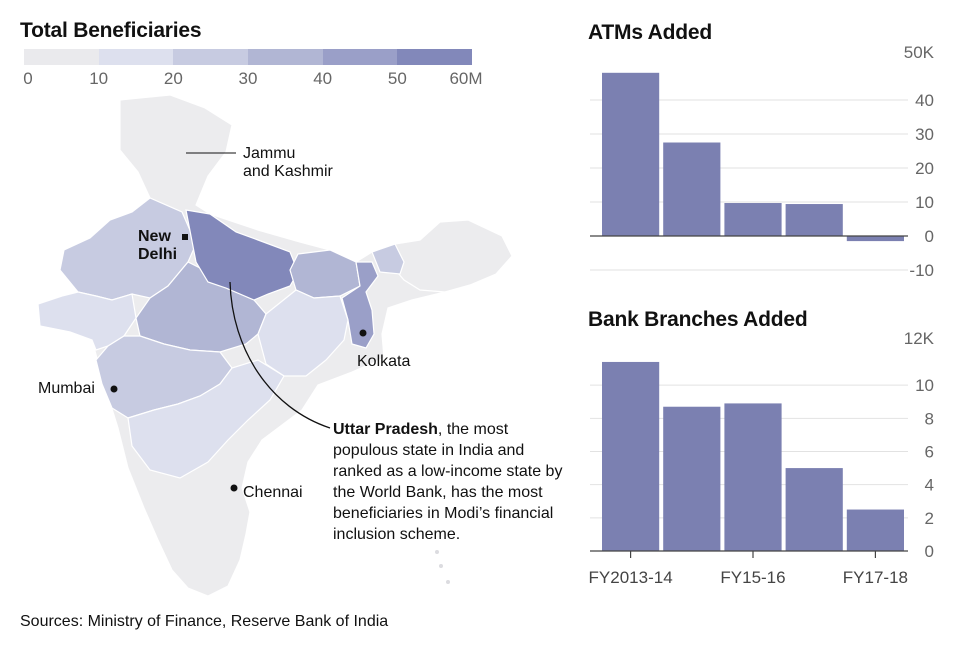 This screenshot has height=652, width=963. Describe the element at coordinates (111, 30) in the screenshot. I see `map-title: Total Beneficiaries` at that location.